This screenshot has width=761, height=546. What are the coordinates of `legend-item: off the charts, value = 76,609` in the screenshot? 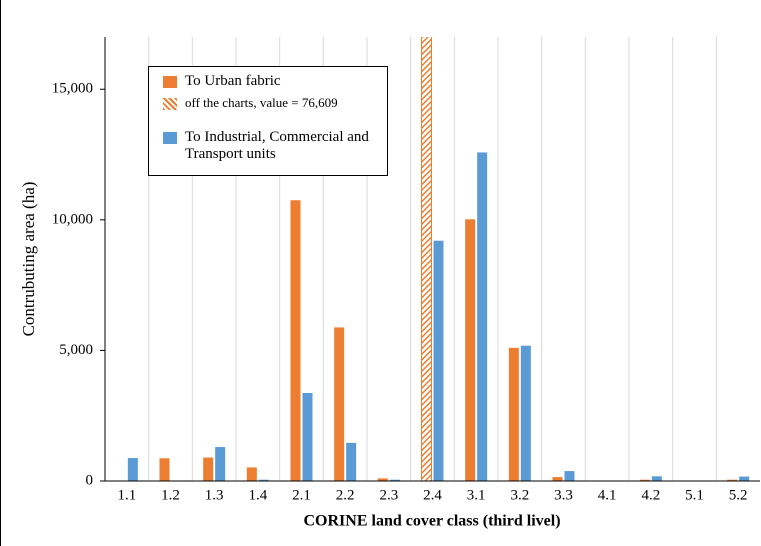 It's located at (250, 103).